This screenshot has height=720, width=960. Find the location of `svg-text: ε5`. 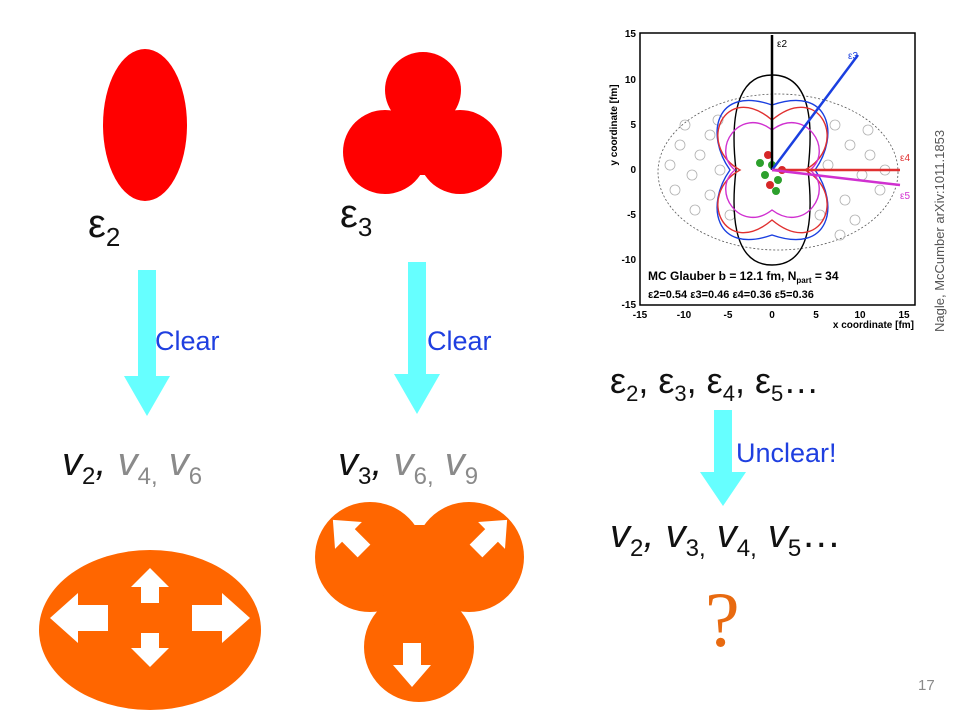

svg-text: ε5 is located at coordinates (905, 196).